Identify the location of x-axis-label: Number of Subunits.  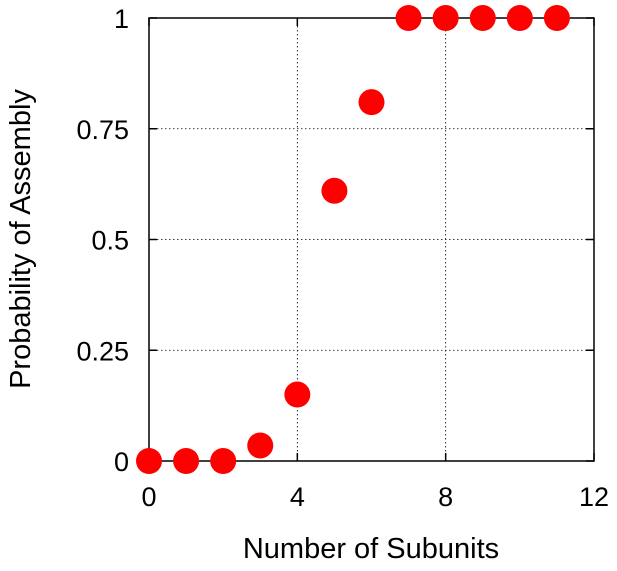
(371, 549).